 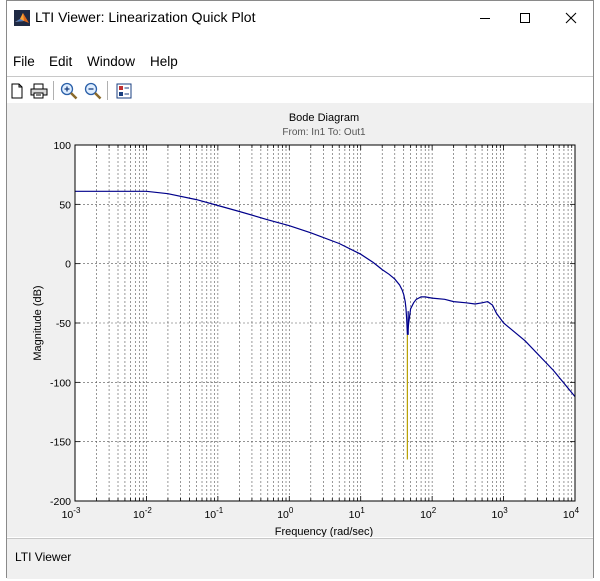 I want to click on zoom-in-icon, so click(x=69, y=90).